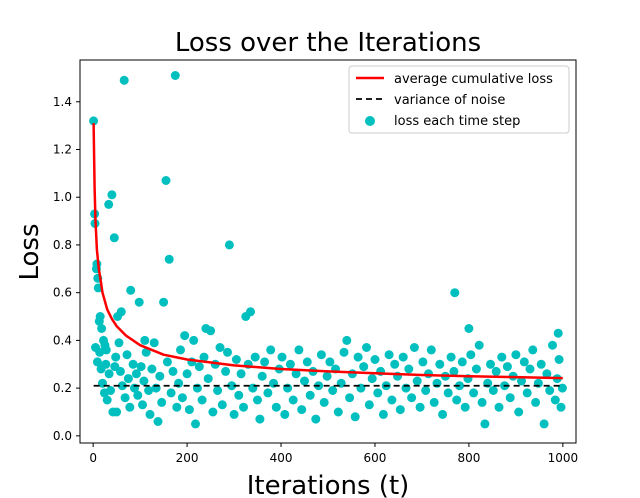 Image resolution: width=640 pixels, height=498 pixels. I want to click on chart-title: Loss over the Iterations, so click(328, 43).